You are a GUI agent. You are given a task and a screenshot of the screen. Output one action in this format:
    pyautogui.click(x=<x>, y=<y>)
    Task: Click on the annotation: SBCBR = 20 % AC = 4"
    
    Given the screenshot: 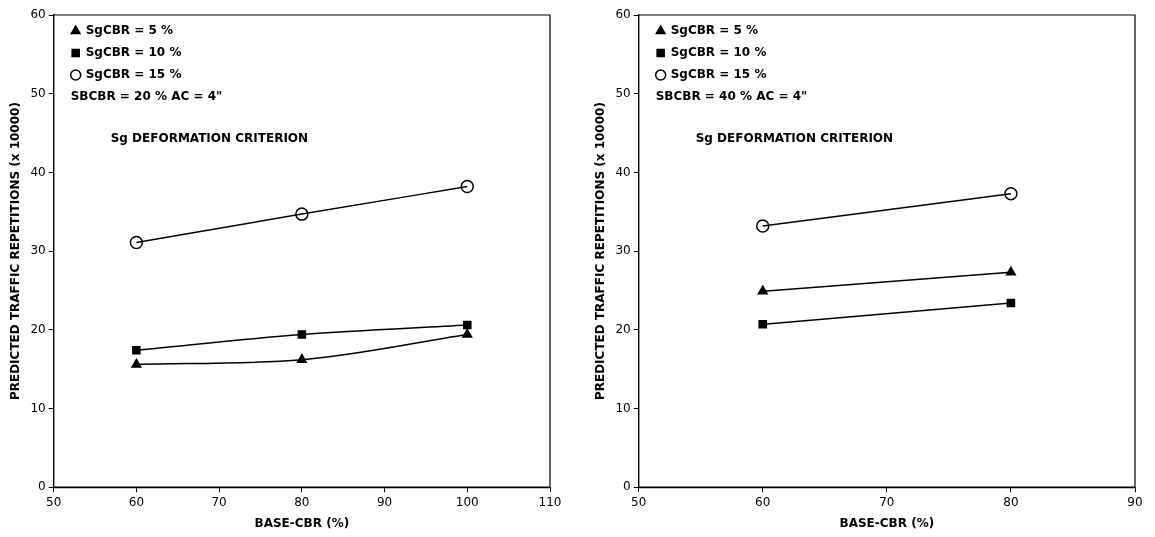 What is the action you would take?
    pyautogui.click(x=146, y=96)
    